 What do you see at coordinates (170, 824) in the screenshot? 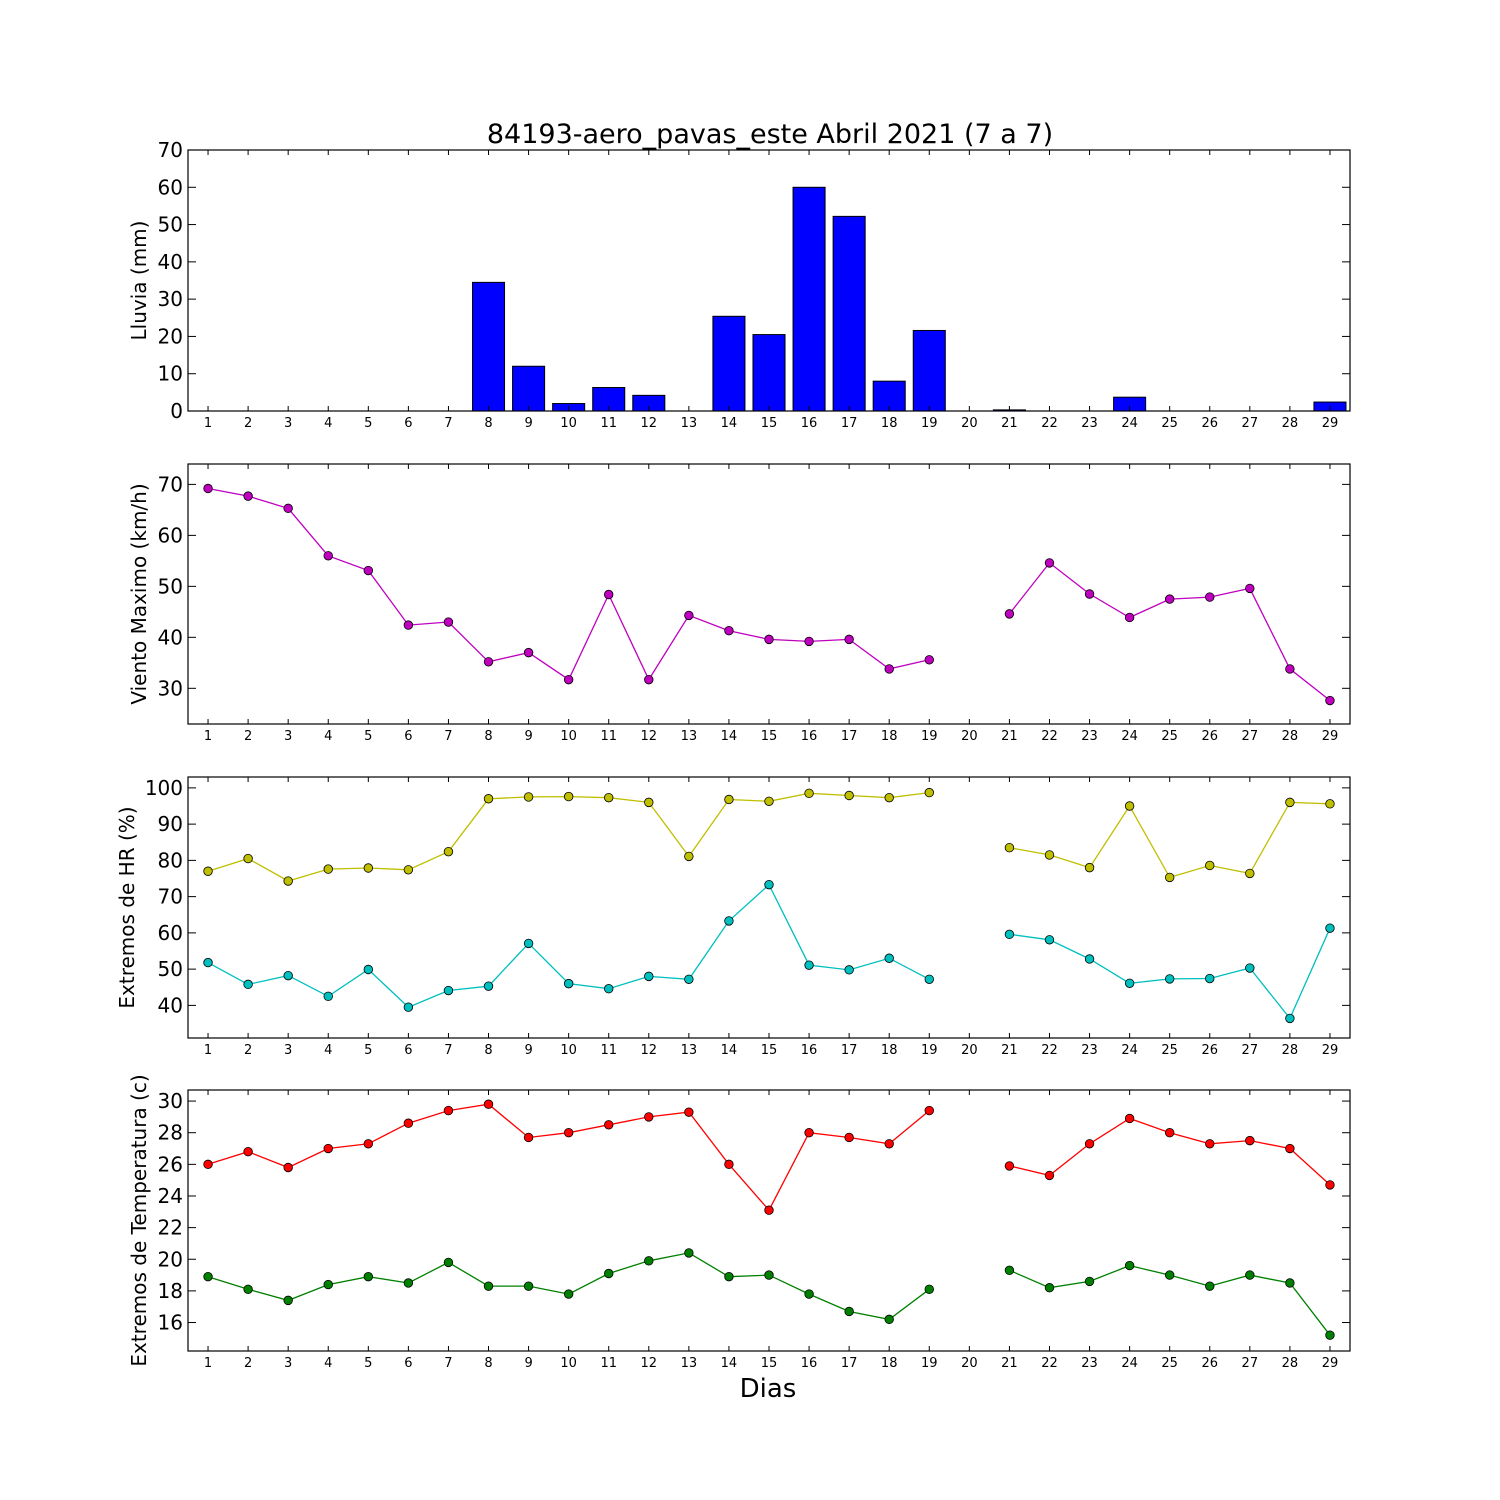
I see `y-tick-label: 90` at bounding box center [170, 824].